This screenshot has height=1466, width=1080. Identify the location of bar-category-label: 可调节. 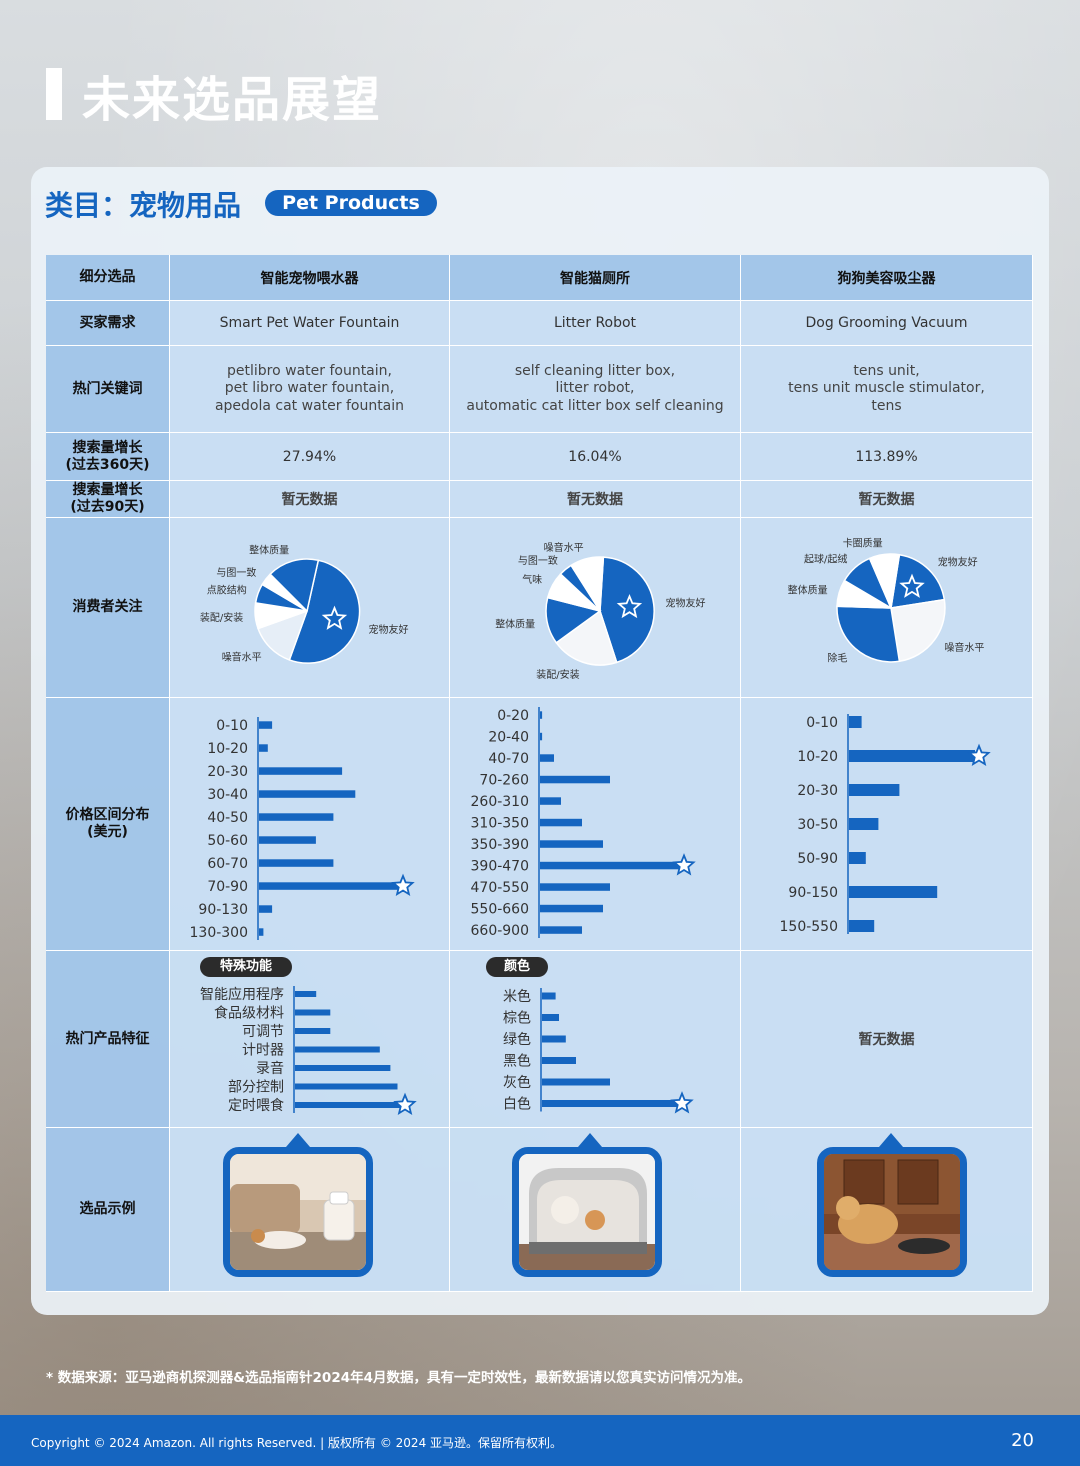
(263, 1032).